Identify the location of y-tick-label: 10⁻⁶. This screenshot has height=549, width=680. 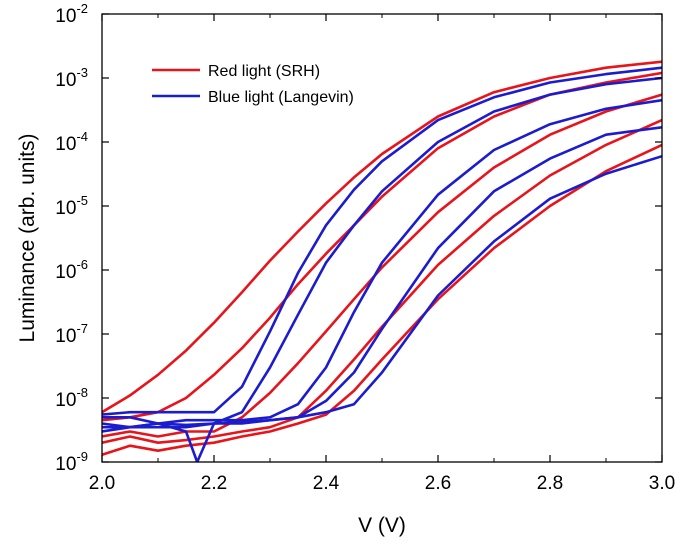
(71, 270).